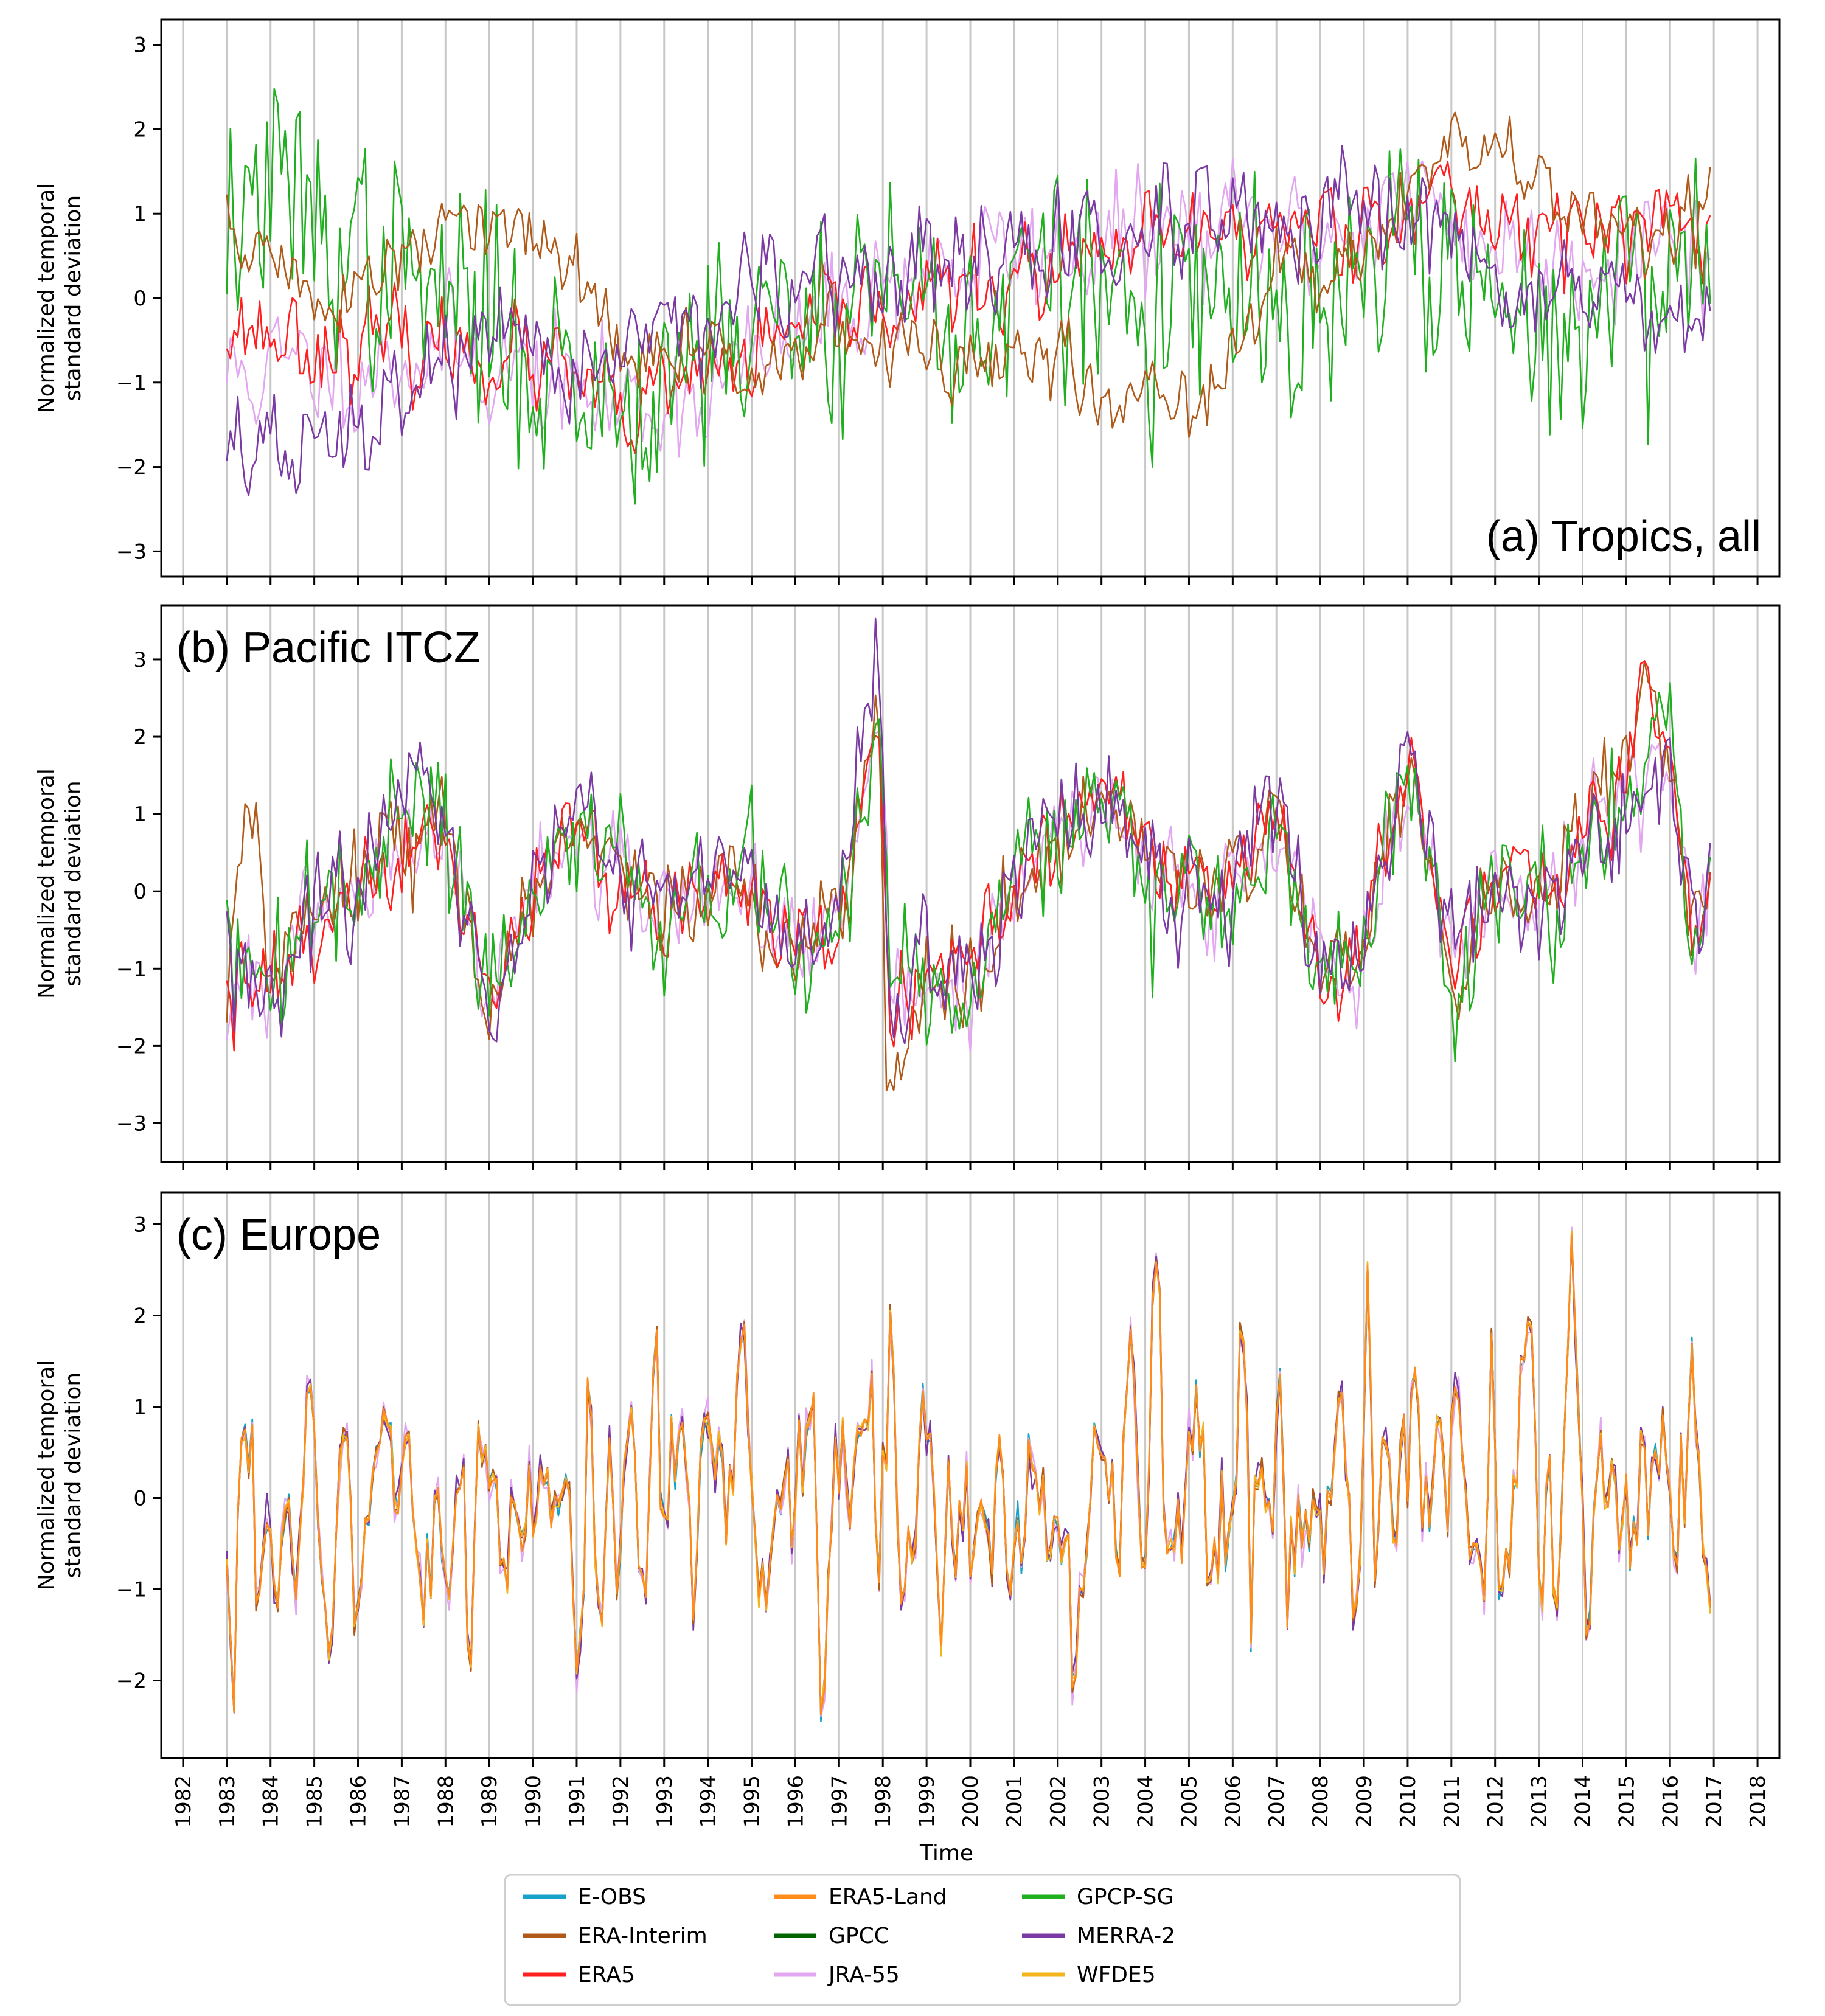 Image resolution: width=1825 pixels, height=2016 pixels. I want to click on x-axis-label: Time, so click(946, 1853).